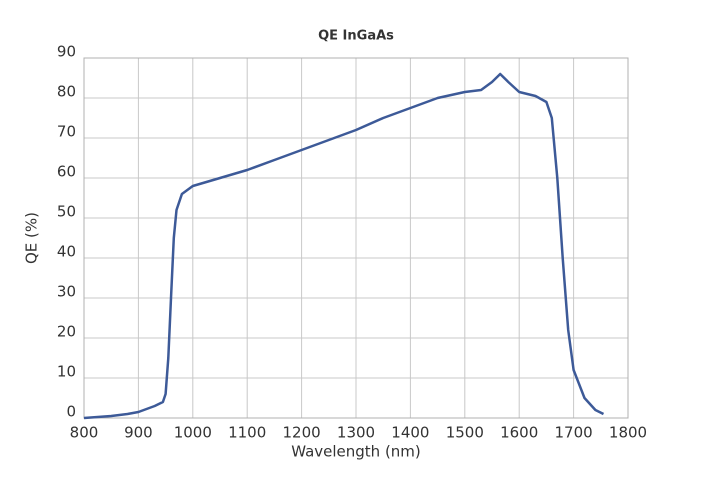 Image resolution: width=709 pixels, height=484 pixels. What do you see at coordinates (66, 172) in the screenshot?
I see `y-tick-label: 60` at bounding box center [66, 172].